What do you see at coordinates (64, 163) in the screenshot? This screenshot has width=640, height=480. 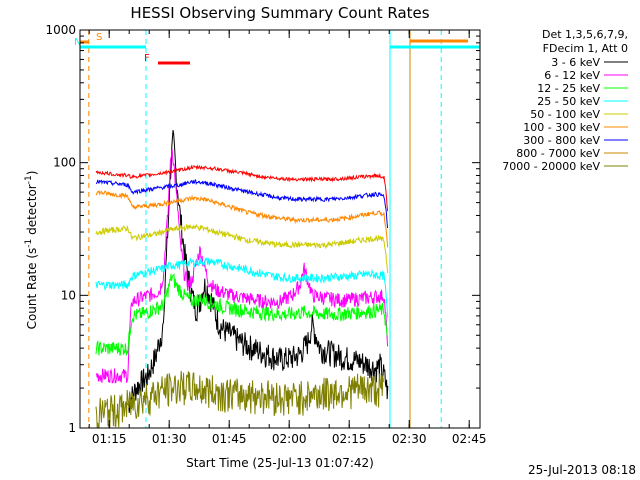 I see `y-tick-label-2: 100` at bounding box center [64, 163].